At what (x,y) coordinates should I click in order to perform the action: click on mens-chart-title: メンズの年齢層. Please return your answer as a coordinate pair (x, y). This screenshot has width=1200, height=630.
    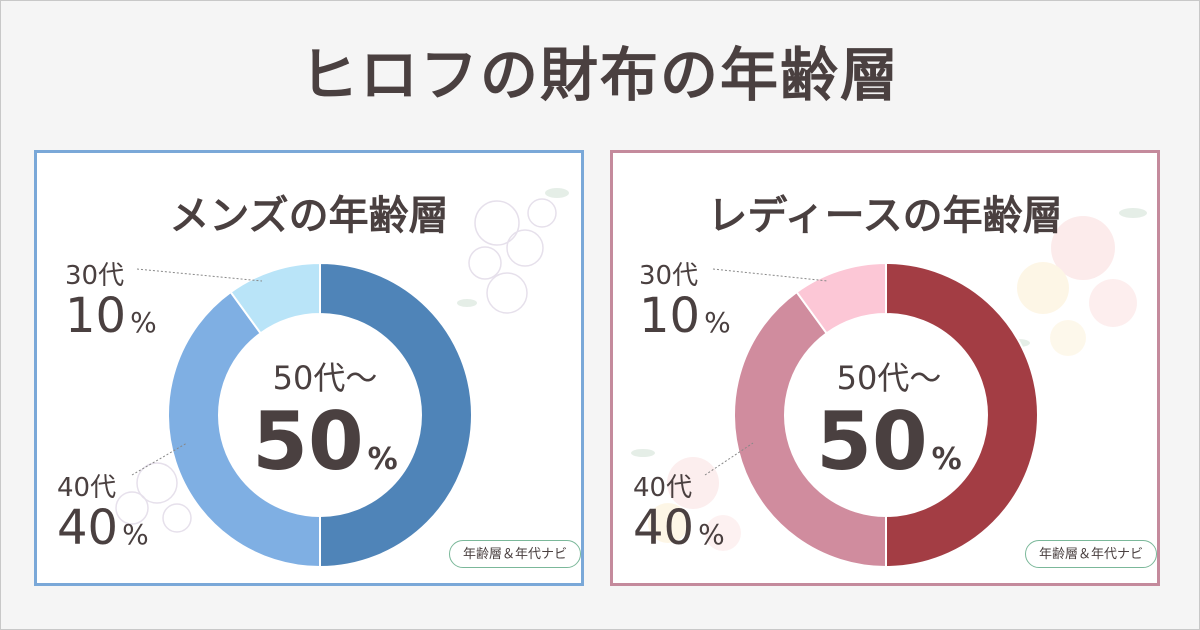
    Looking at the image, I should click on (309, 216).